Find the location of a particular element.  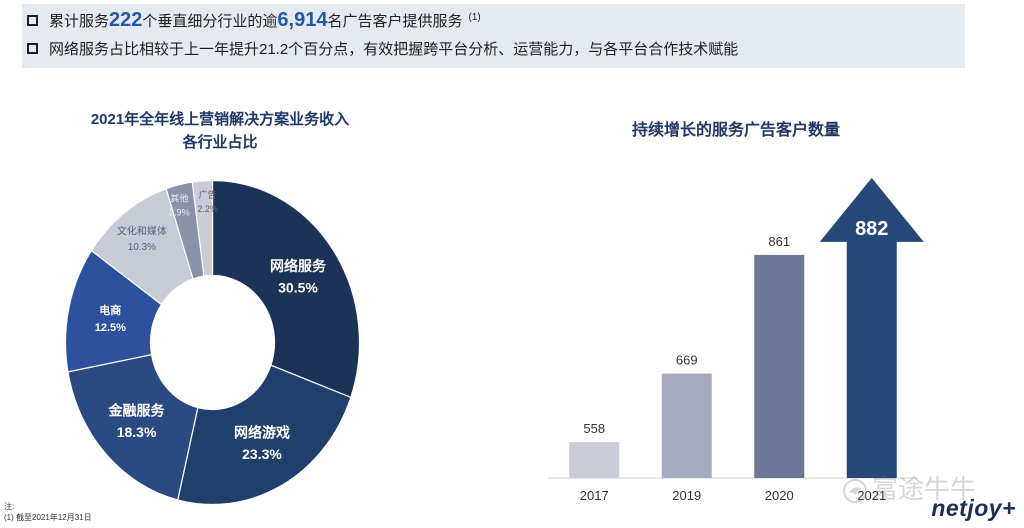

donut-slice-value: 10.3% is located at coordinates (142, 247).